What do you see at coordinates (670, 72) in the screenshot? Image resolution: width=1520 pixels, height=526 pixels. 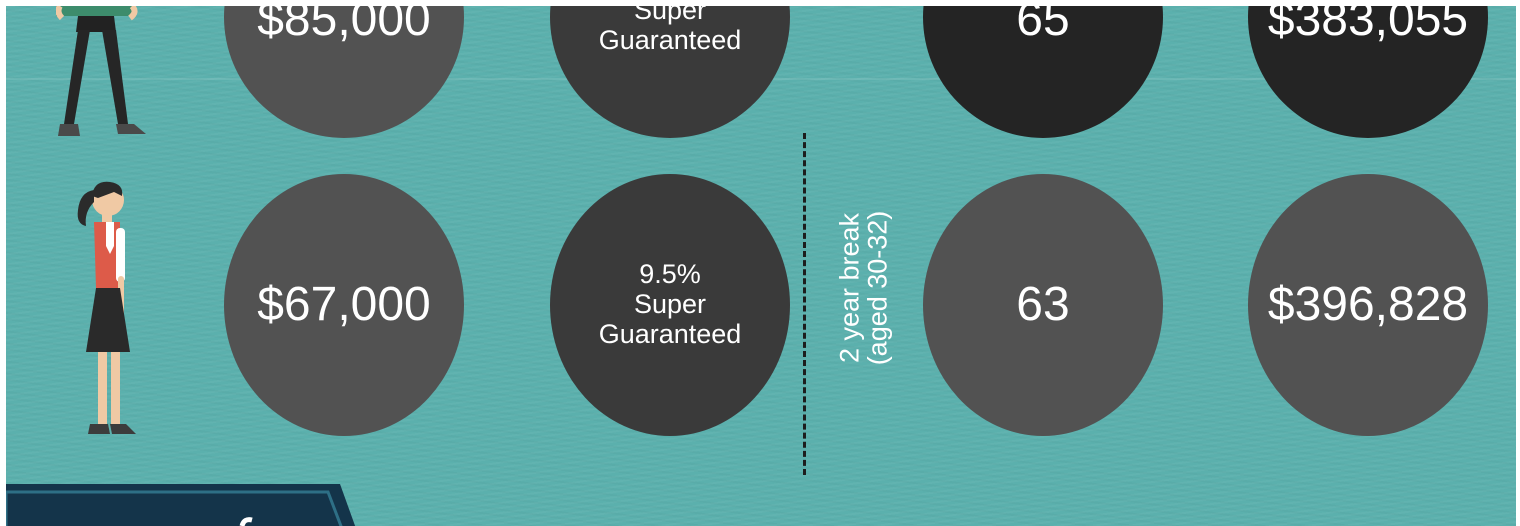 I see `super-circle-man: Super Guaranteed` at bounding box center [670, 72].